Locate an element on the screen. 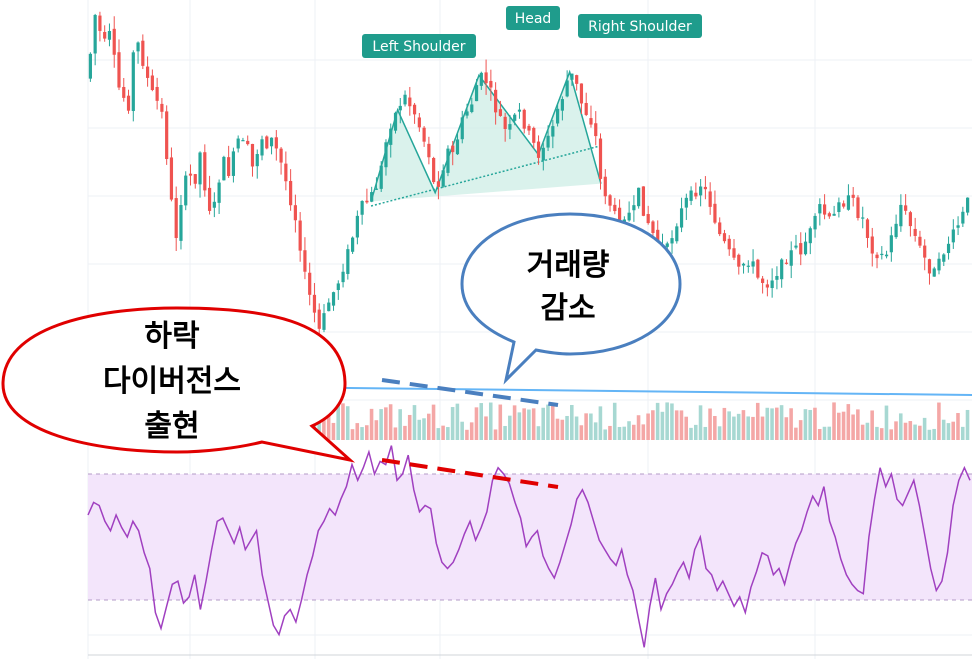  right-shoulder-label: Right Shoulder is located at coordinates (640, 26).